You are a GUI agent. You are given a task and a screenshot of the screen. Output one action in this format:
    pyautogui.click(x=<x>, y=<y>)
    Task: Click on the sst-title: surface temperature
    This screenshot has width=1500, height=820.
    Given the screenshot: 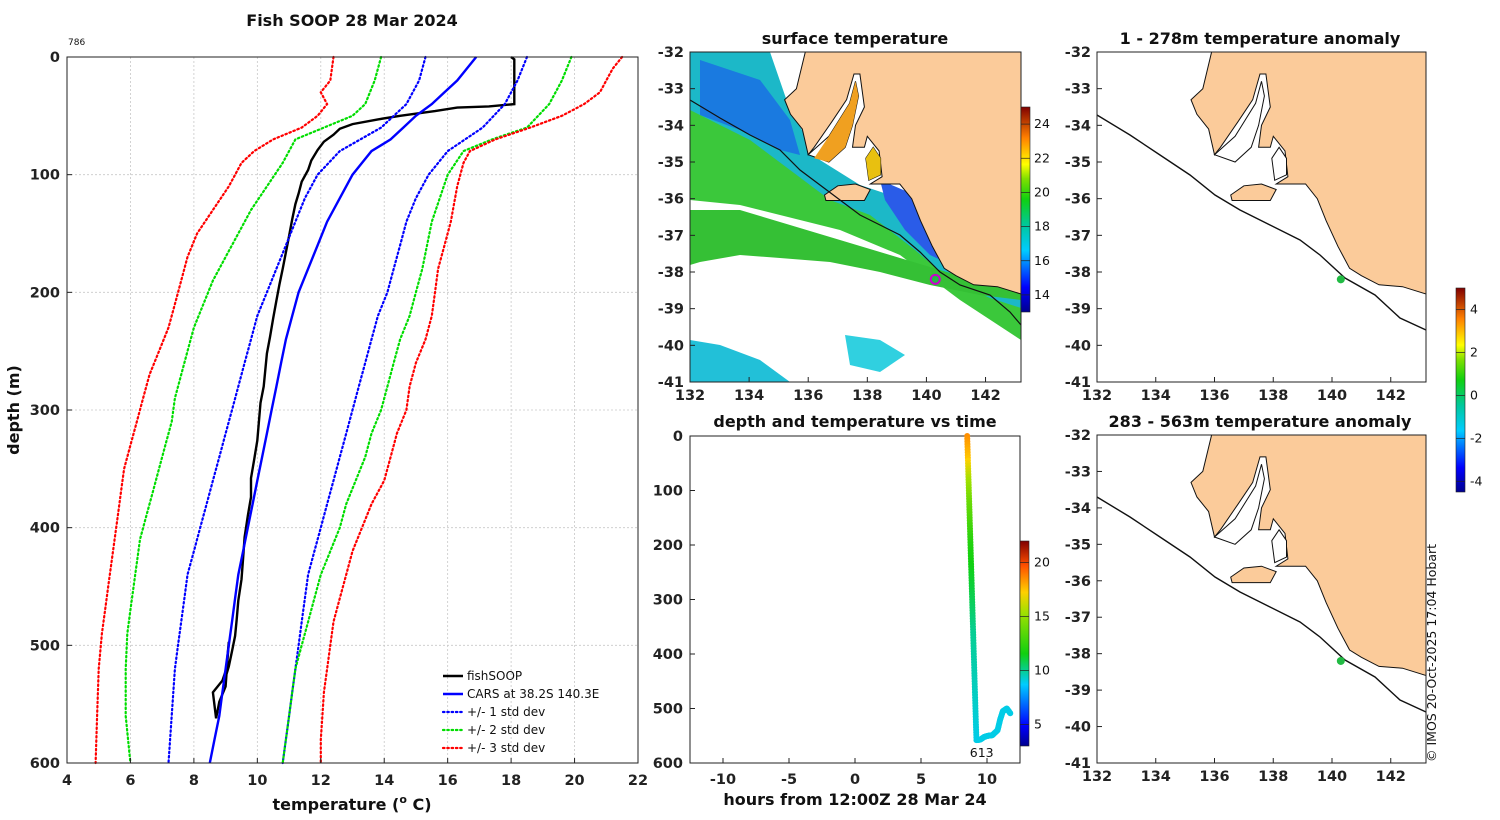 What is the action you would take?
    pyautogui.click(x=855, y=38)
    